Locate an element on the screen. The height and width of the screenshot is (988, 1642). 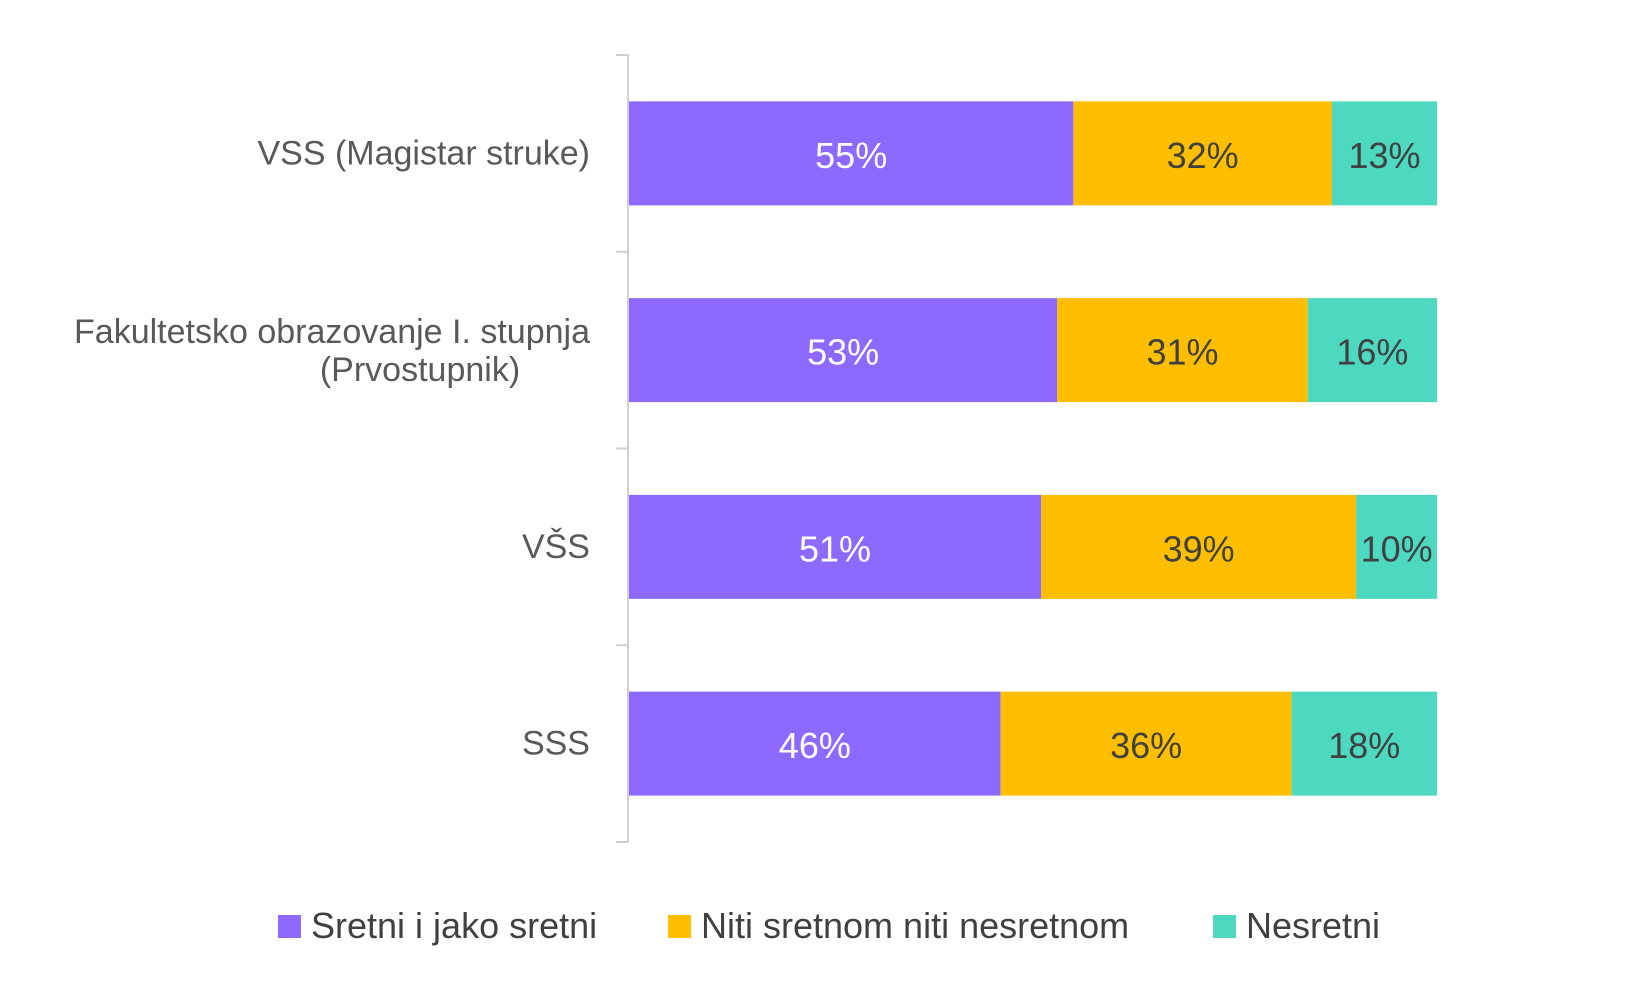
data-label: 39% is located at coordinates (1199, 548).